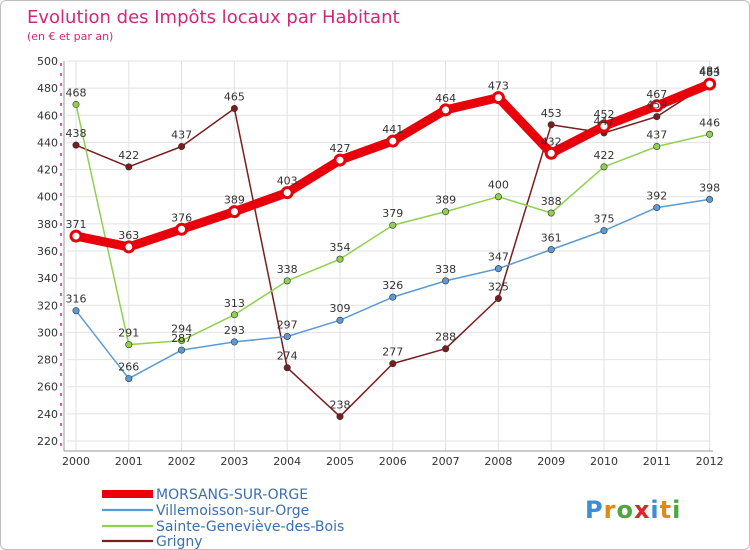 Image resolution: width=750 pixels, height=550 pixels. What do you see at coordinates (445, 269) in the screenshot?
I see `data-label-1-2007: 338` at bounding box center [445, 269].